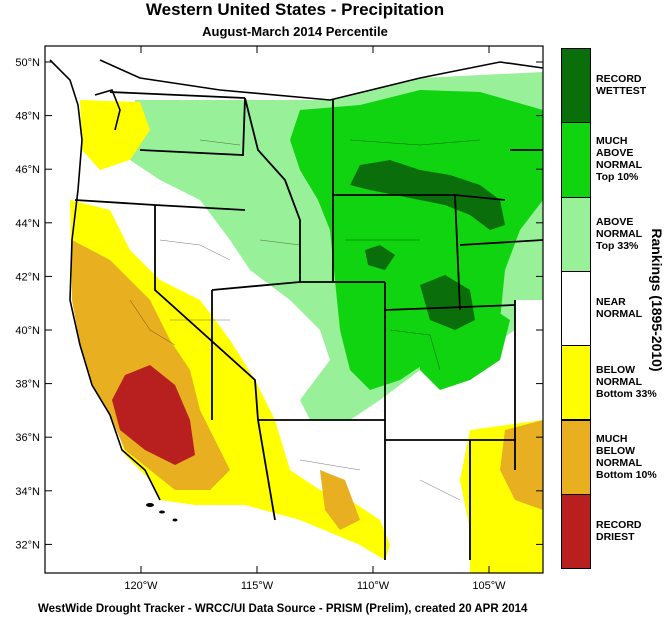 This screenshot has height=620, width=672. Describe the element at coordinates (619, 159) in the screenshot. I see `legend-label: MUCH ABOVE NORMAL Top 10%` at that location.